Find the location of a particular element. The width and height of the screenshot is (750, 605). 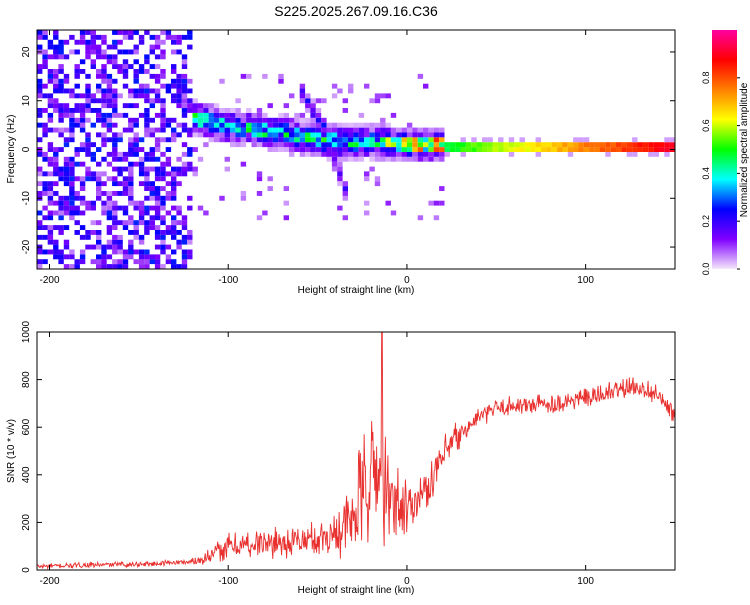

snr-x-tick-label: -200 is located at coordinates (50, 581).